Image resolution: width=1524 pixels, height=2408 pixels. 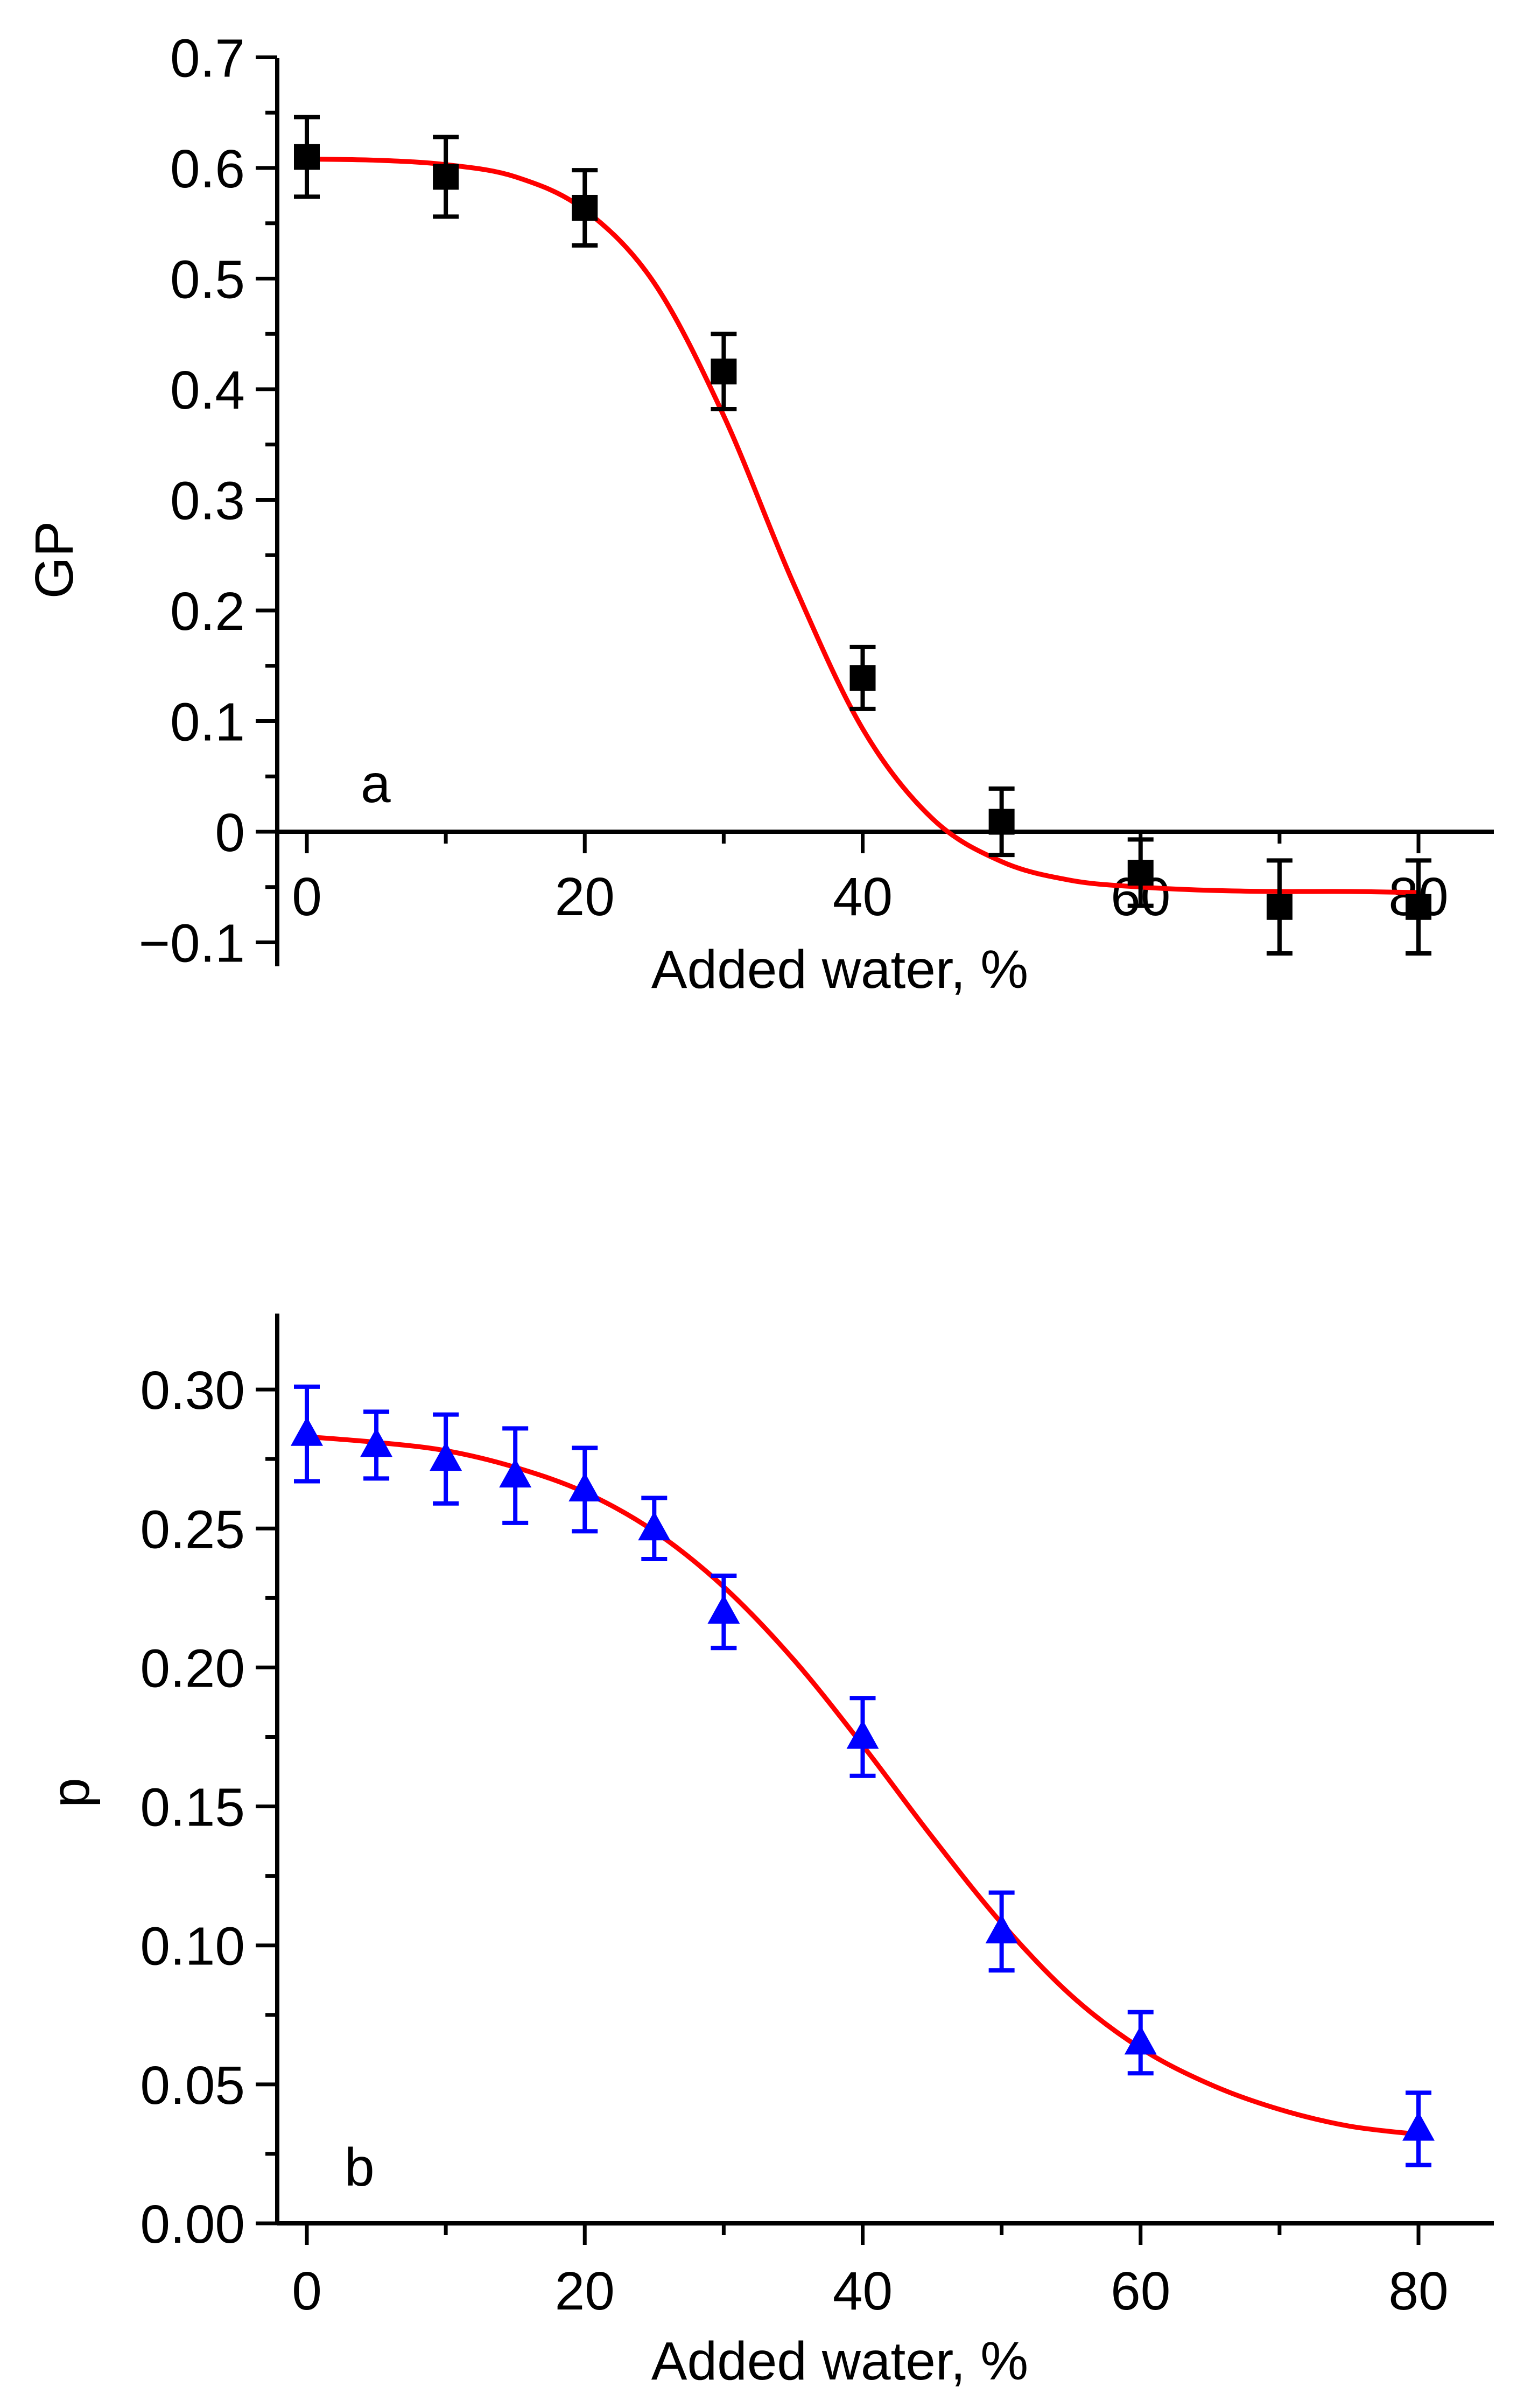 What do you see at coordinates (192, 2224) in the screenshot?
I see `y-tick-label-b: 0.00` at bounding box center [192, 2224].